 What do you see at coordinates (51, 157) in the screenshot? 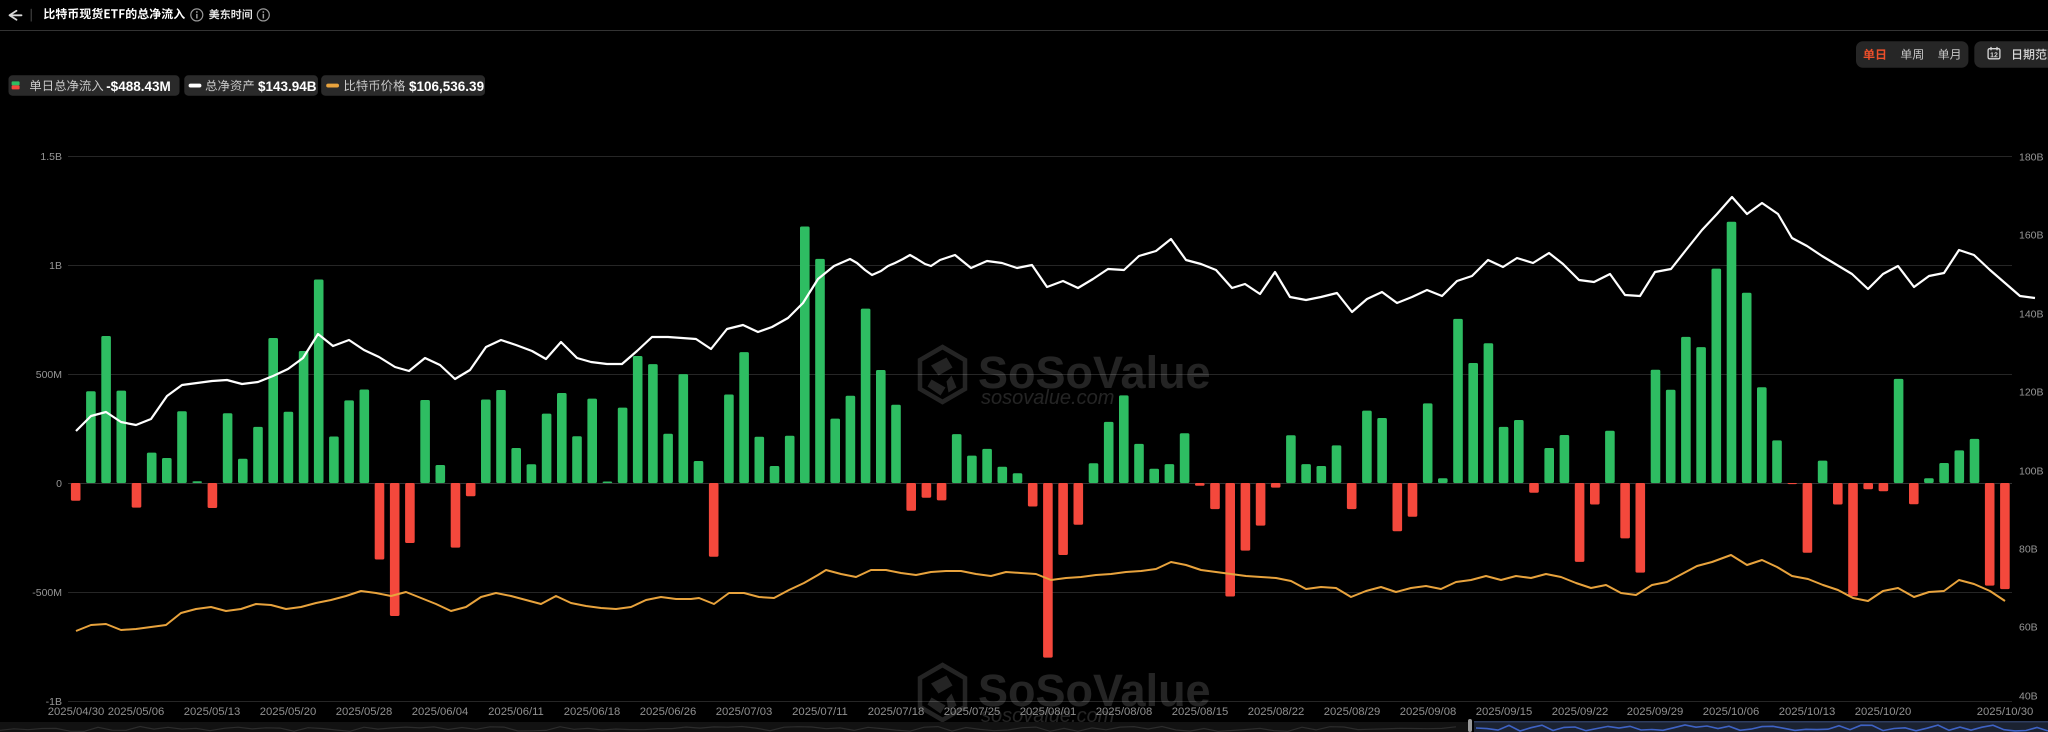
I see `svg-text: 1.5B` at bounding box center [51, 157].